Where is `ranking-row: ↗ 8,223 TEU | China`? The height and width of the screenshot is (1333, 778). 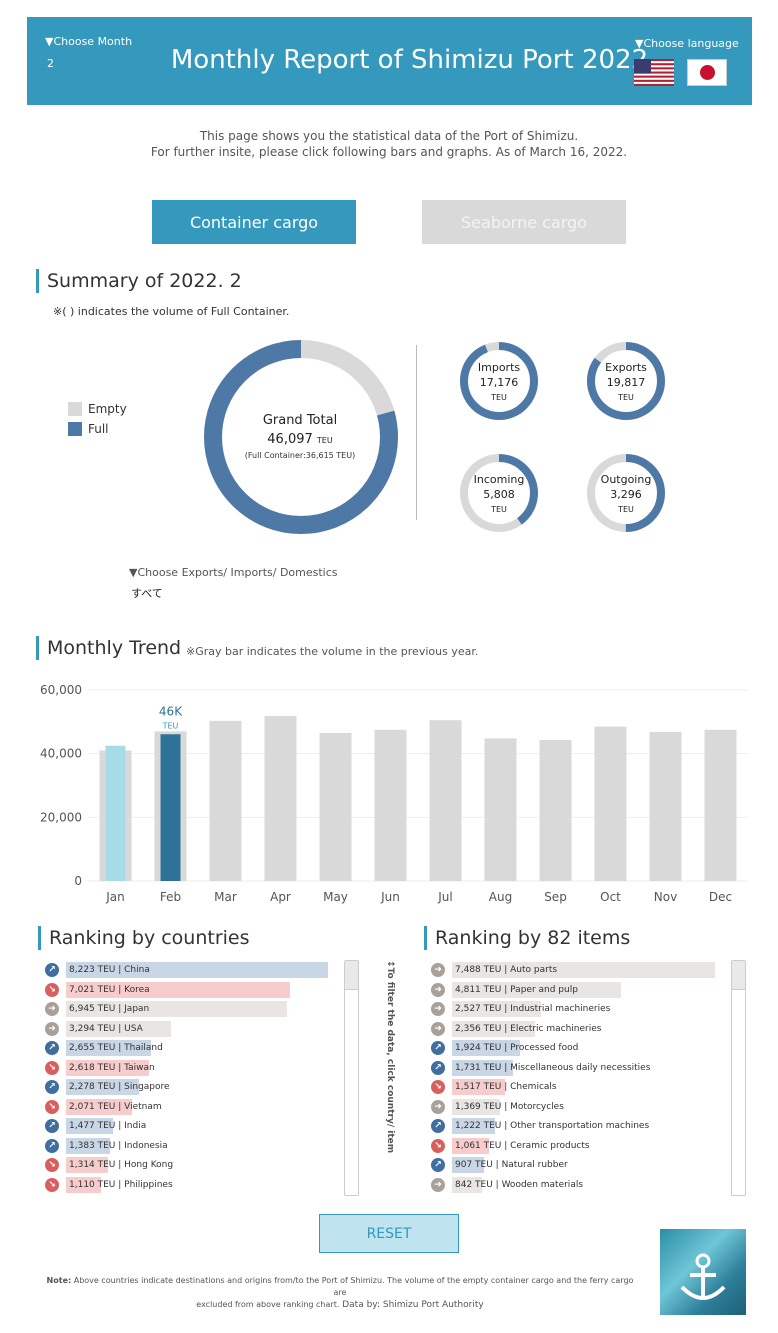 ranking-row: ↗ 8,223 TEU | China is located at coordinates (190, 971).